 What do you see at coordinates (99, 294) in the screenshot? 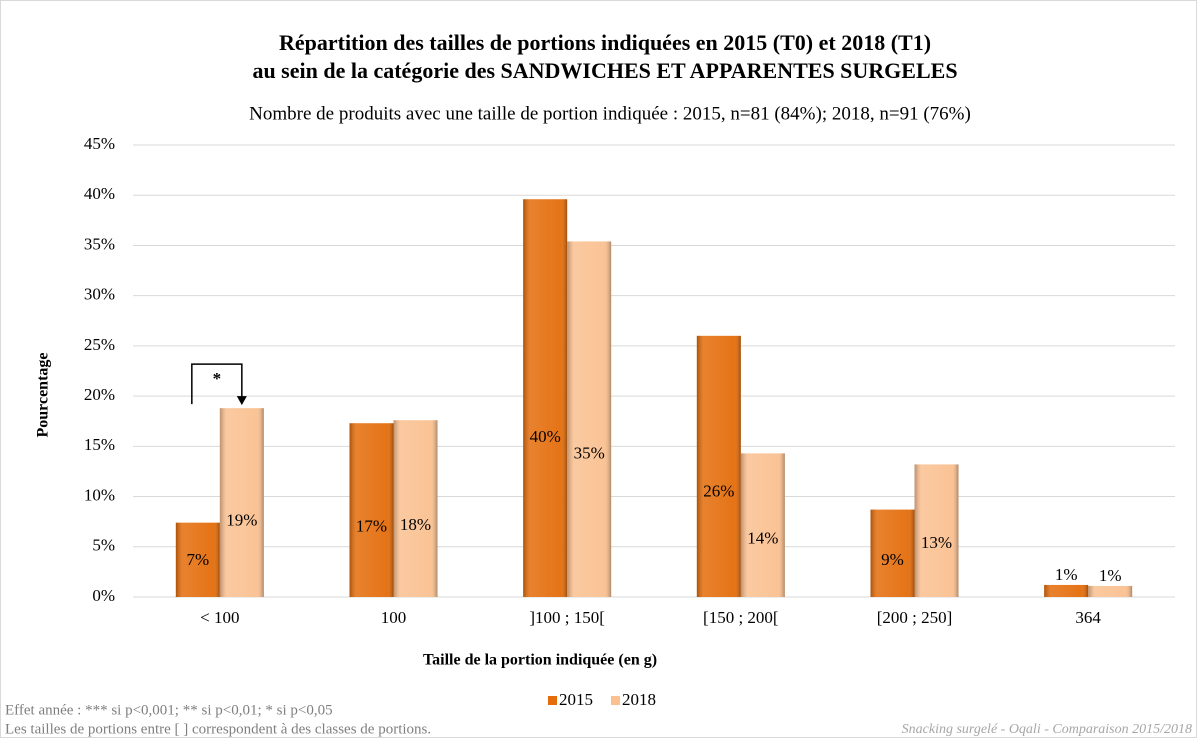
I see `y-tick-label: 30%` at bounding box center [99, 294].